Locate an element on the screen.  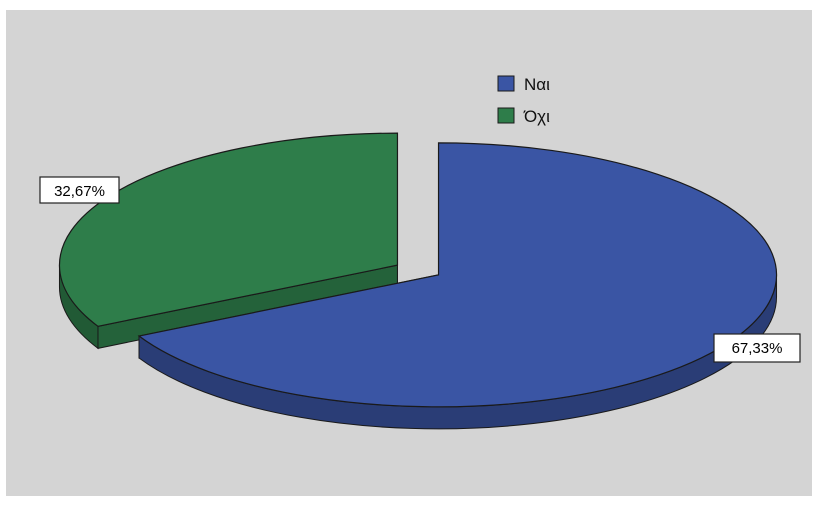
legend-label-nai: Ναι is located at coordinates (537, 84).